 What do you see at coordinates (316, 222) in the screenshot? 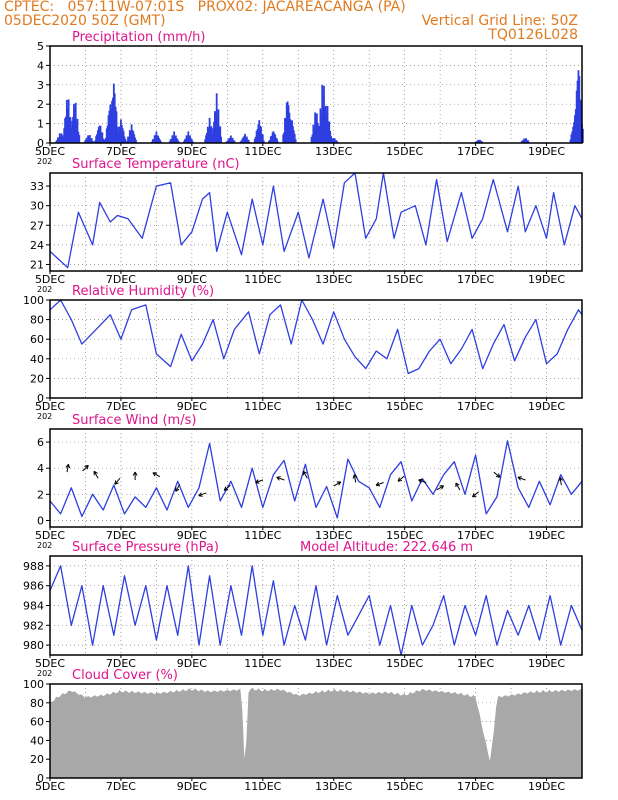
I see `temp-frame` at bounding box center [316, 222].